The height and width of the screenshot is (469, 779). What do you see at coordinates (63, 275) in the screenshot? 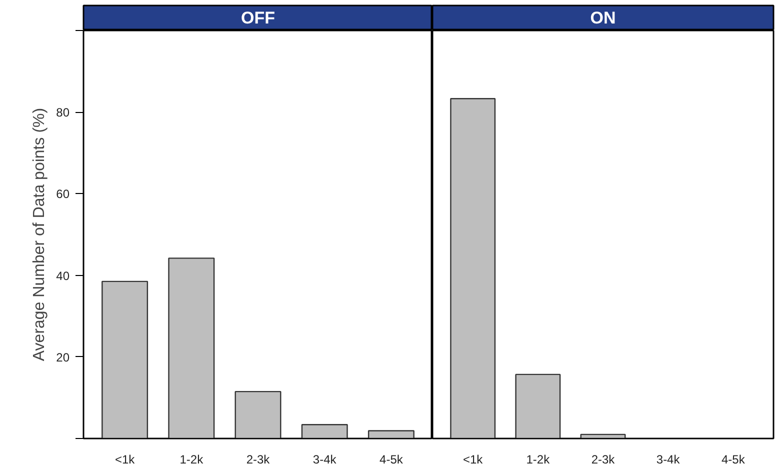
I see `y-tick-label: 40` at bounding box center [63, 275].